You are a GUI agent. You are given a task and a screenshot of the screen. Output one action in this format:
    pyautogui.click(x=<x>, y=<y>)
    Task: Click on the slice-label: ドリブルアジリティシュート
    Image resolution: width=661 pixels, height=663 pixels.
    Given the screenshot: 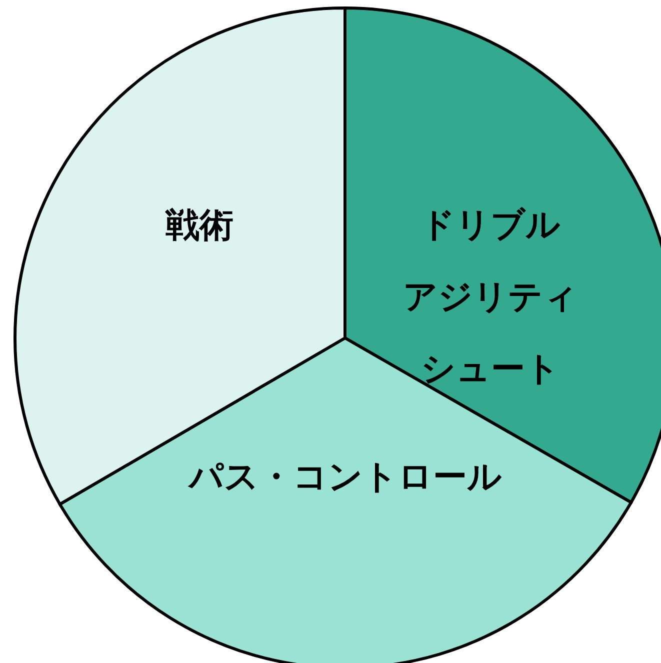 What is the action you would take?
    pyautogui.click(x=490, y=296)
    